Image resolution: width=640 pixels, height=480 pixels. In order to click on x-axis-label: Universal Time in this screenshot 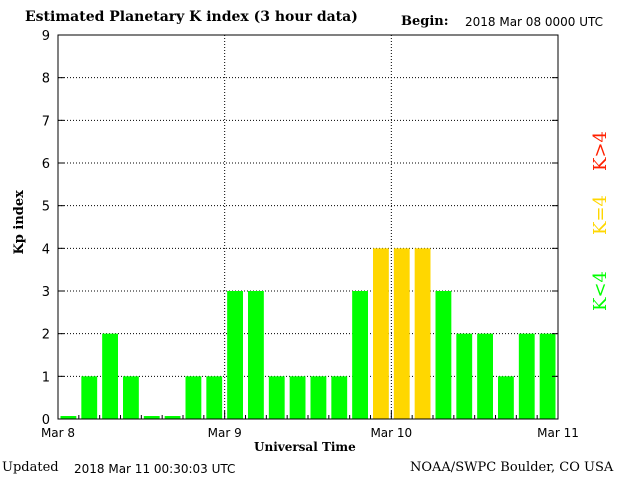, I will do `click(305, 447)`.